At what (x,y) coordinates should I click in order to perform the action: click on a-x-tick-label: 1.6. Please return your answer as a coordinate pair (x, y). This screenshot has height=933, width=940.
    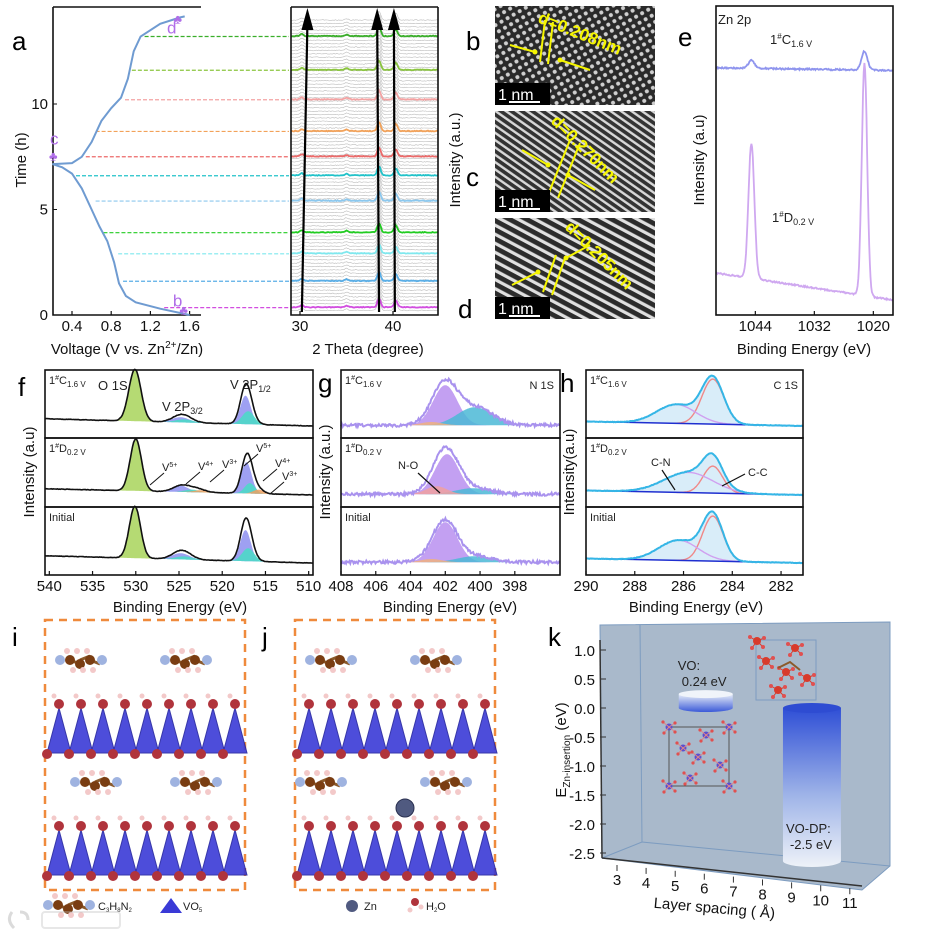
    Looking at the image, I should click on (189, 326).